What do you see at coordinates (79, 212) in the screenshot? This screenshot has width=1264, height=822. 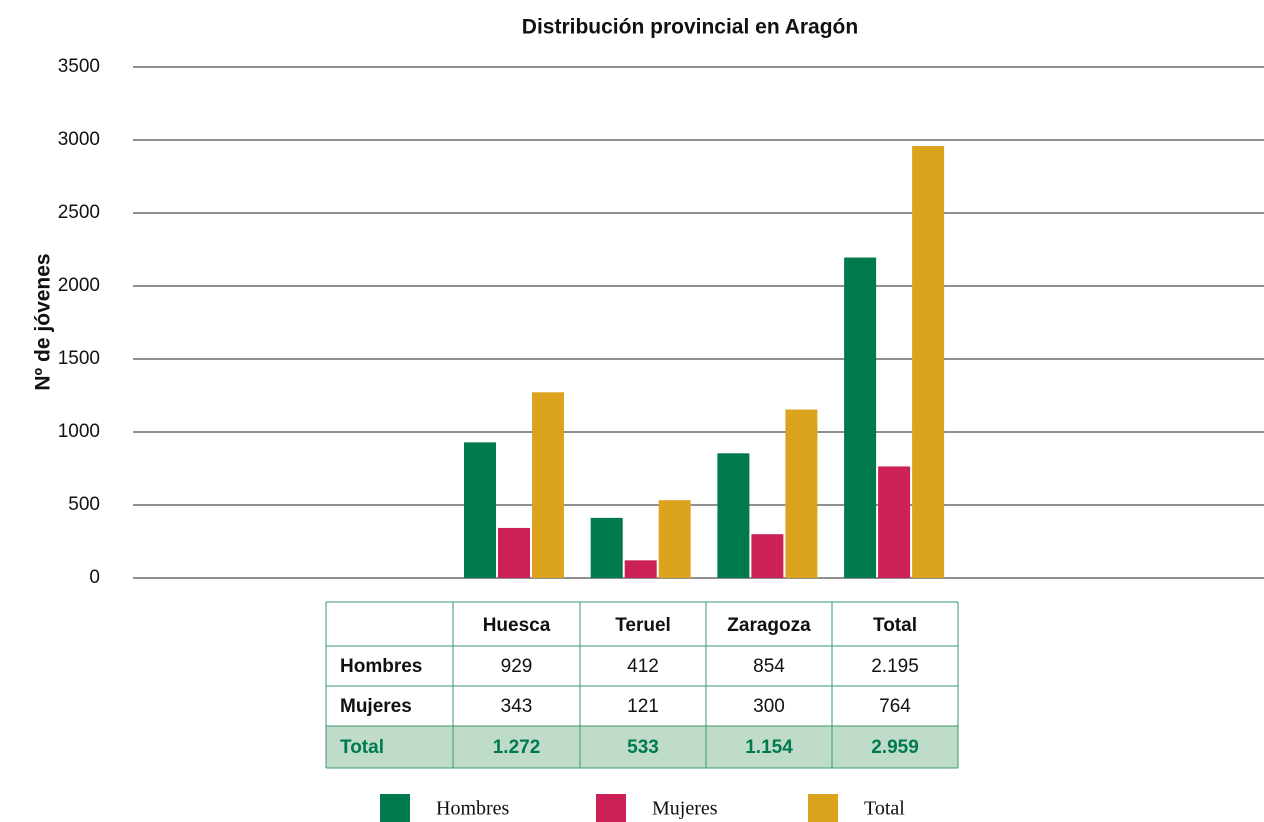 I see `y-tick-label: 2500` at bounding box center [79, 212].